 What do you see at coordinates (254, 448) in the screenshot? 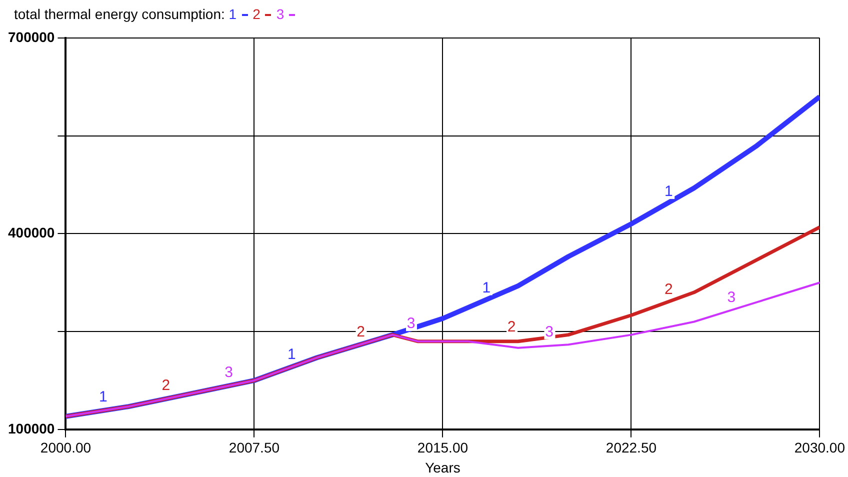
I see `x-tick-label: 2007.50` at bounding box center [254, 448].